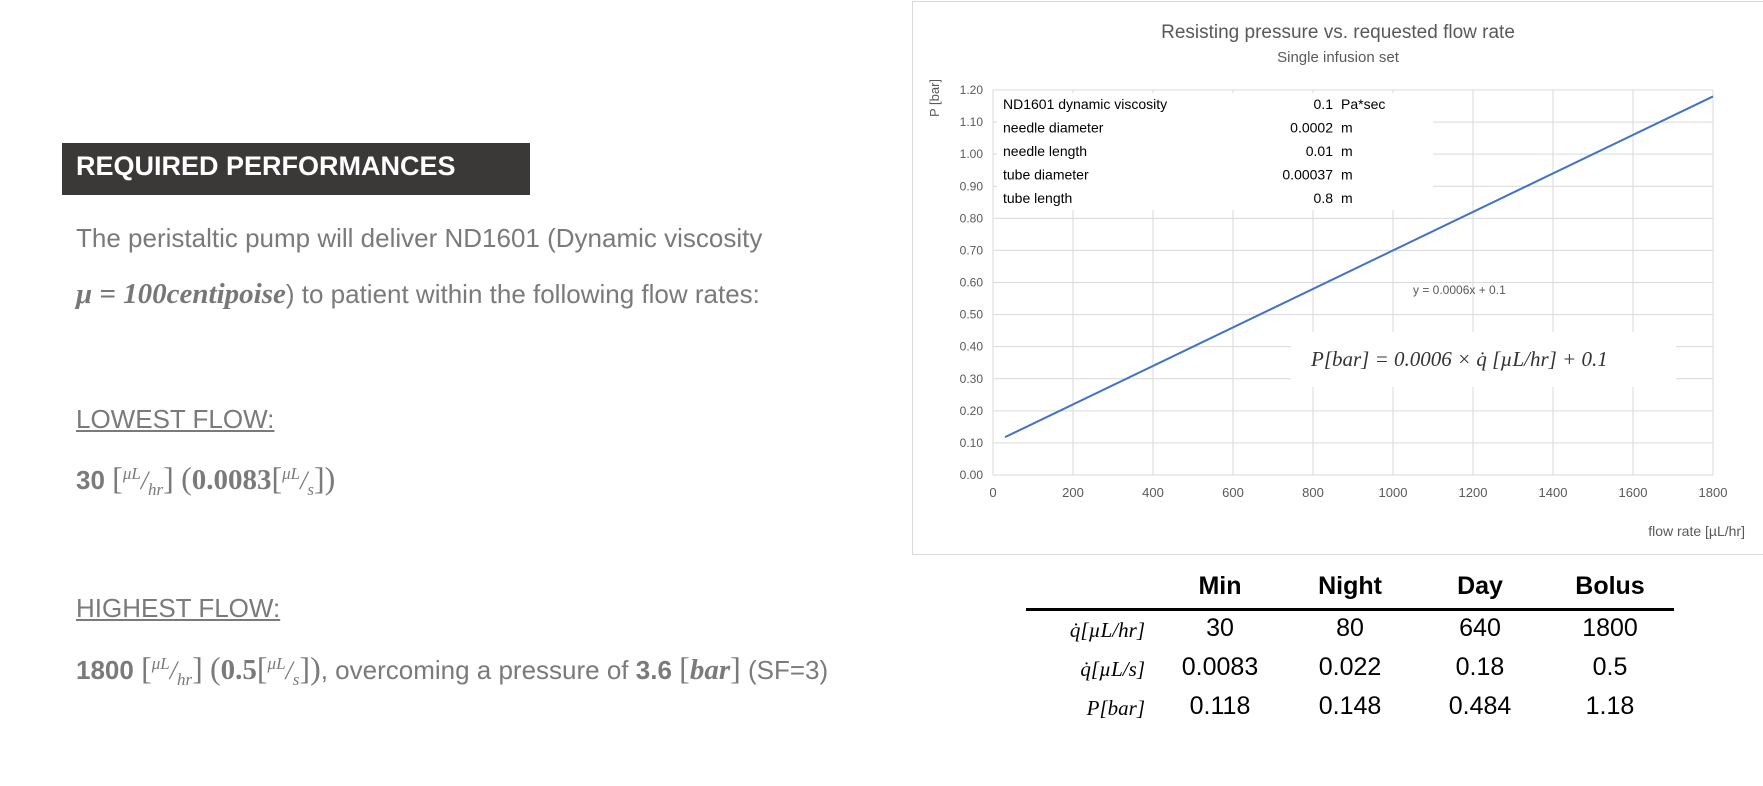 Image resolution: width=1763 pixels, height=786 pixels. Describe the element at coordinates (1480, 586) in the screenshot. I see `table-header: Day` at that location.